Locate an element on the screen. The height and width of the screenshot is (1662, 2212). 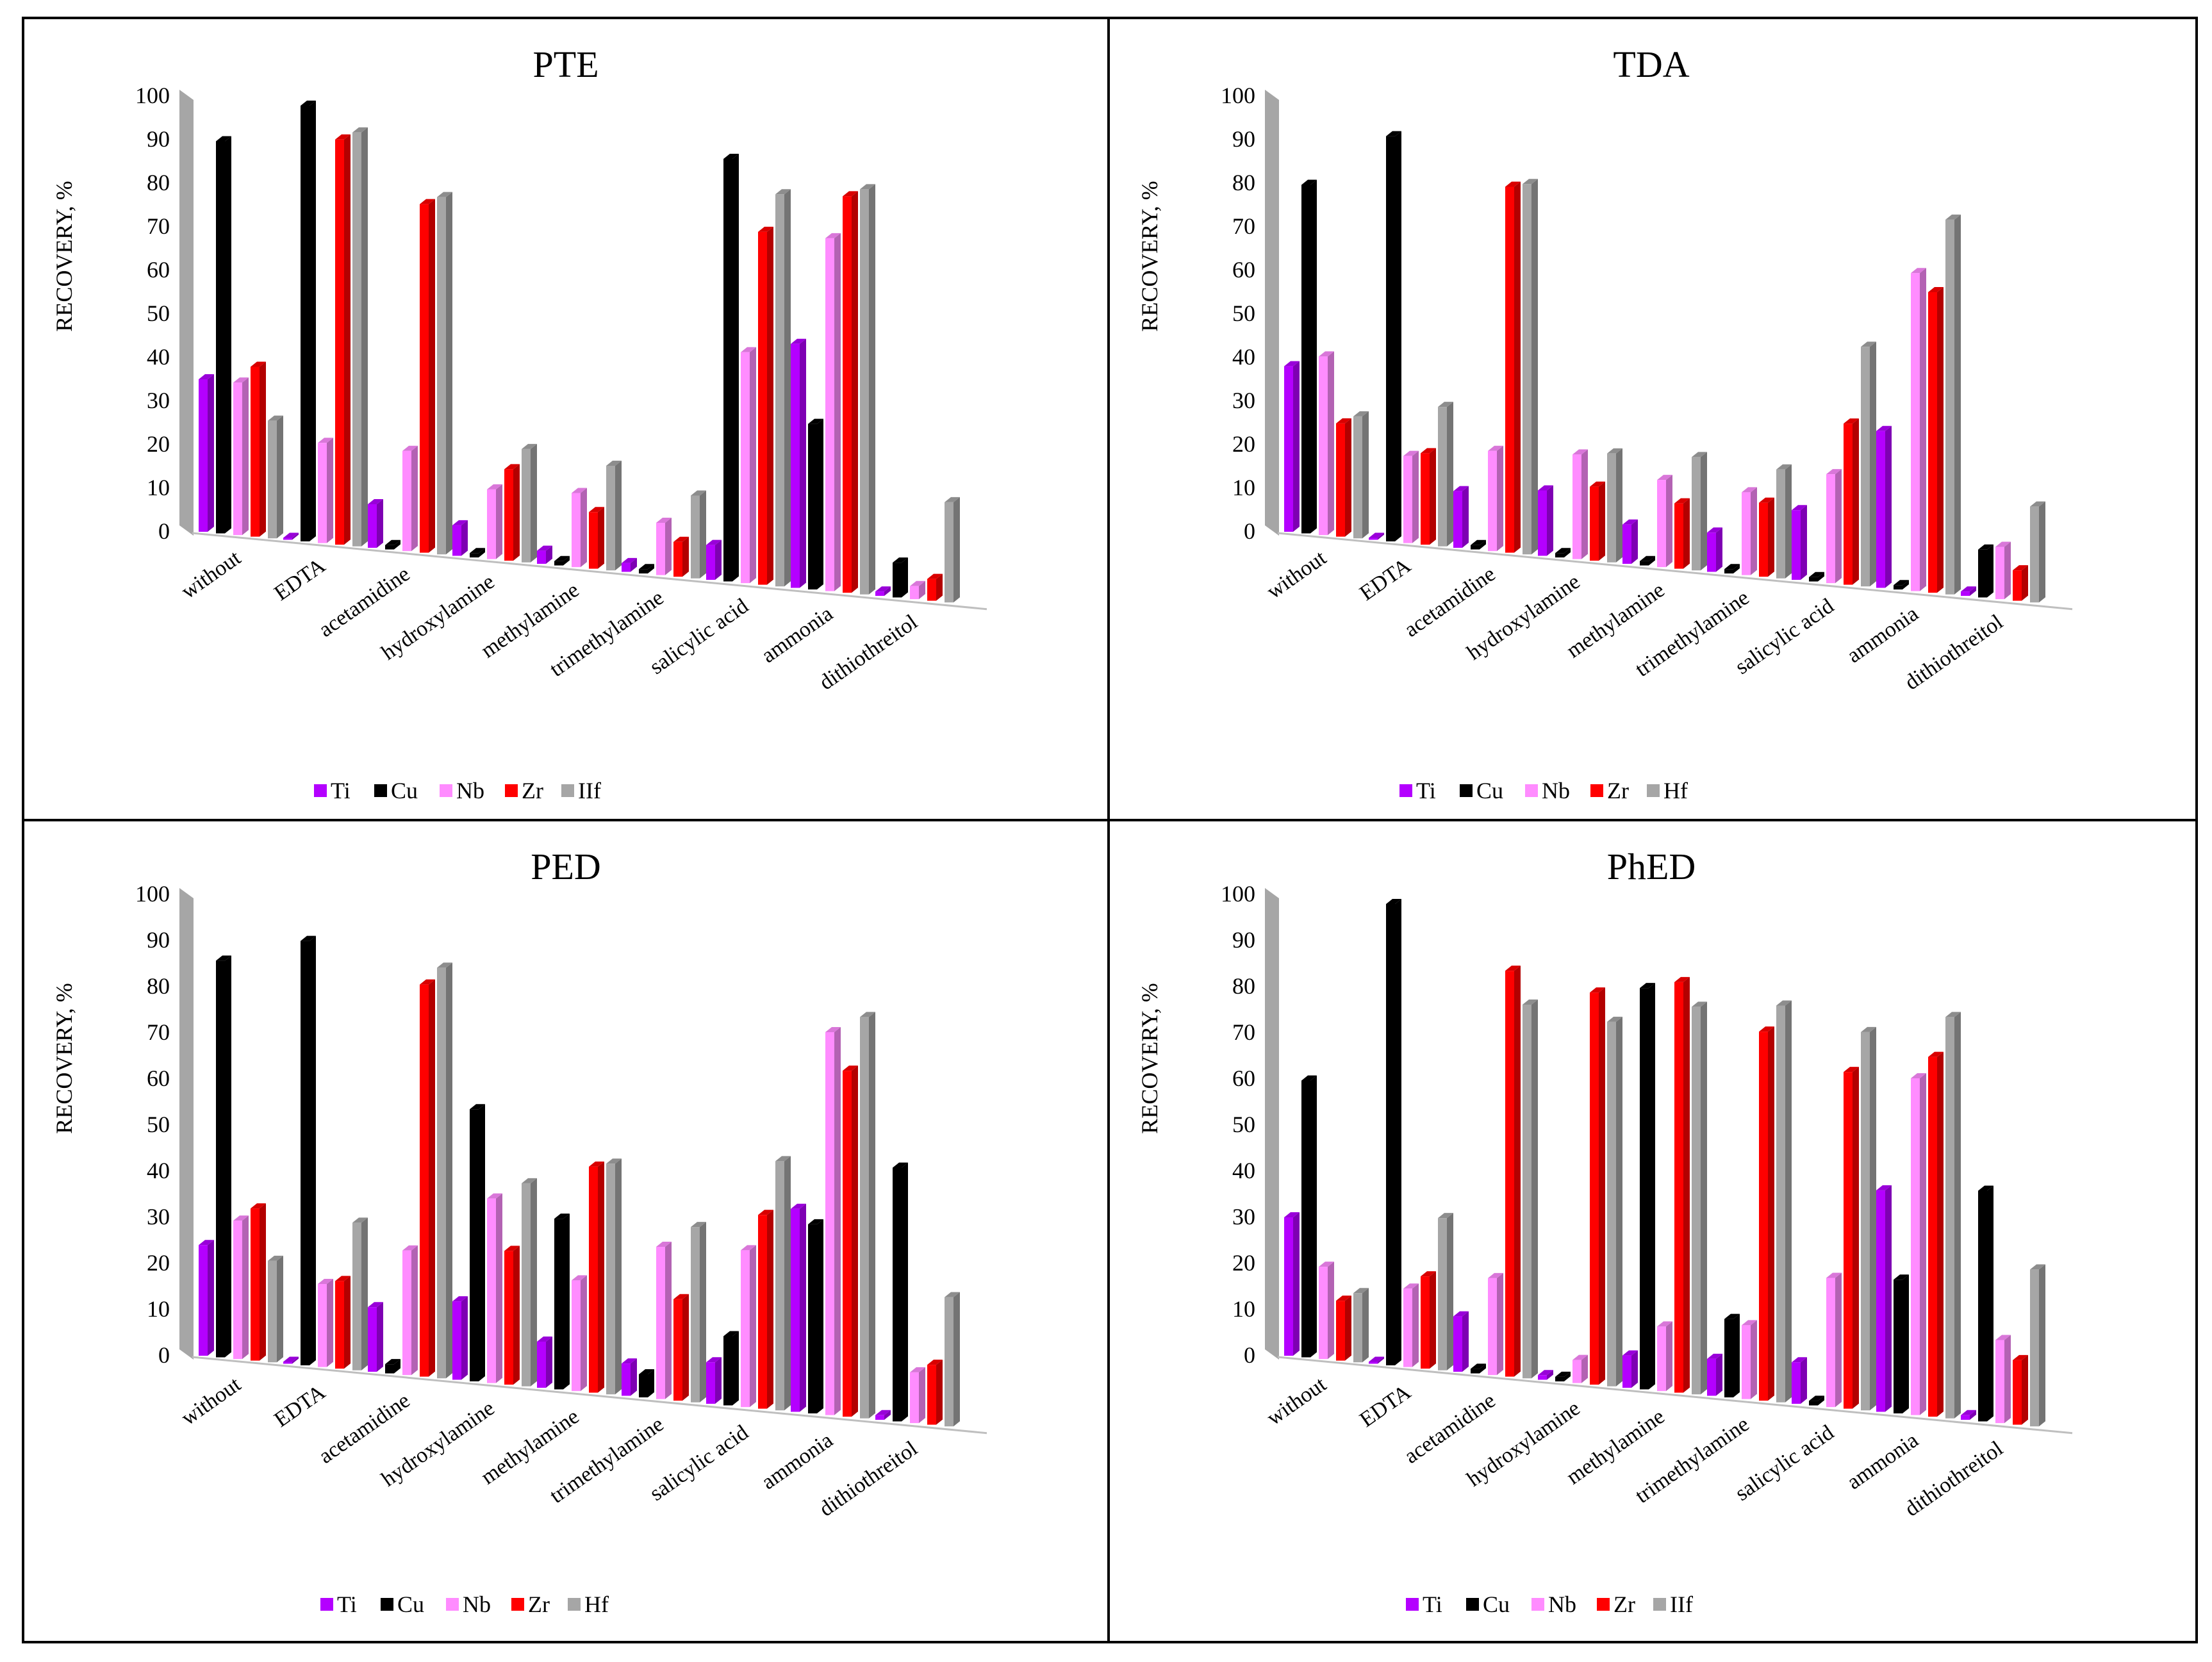
y-tick-label: 20 is located at coordinates (158, 1263).